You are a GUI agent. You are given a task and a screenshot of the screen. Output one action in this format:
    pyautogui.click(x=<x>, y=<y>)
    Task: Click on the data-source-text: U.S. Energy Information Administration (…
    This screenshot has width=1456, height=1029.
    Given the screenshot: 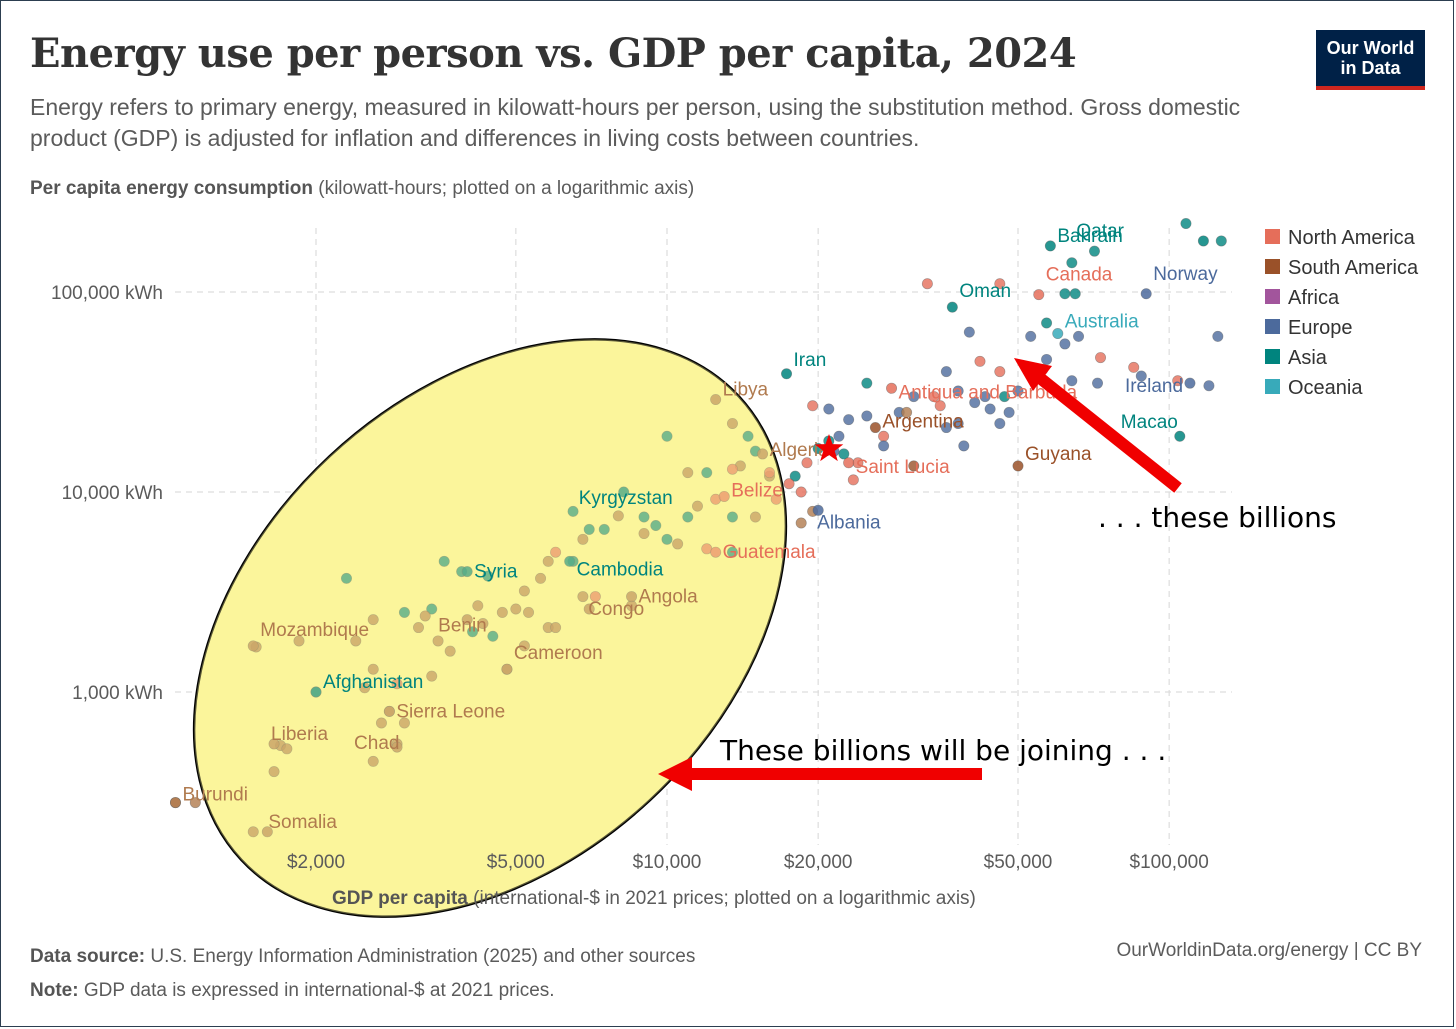 What is the action you would take?
    pyautogui.click(x=420, y=956)
    